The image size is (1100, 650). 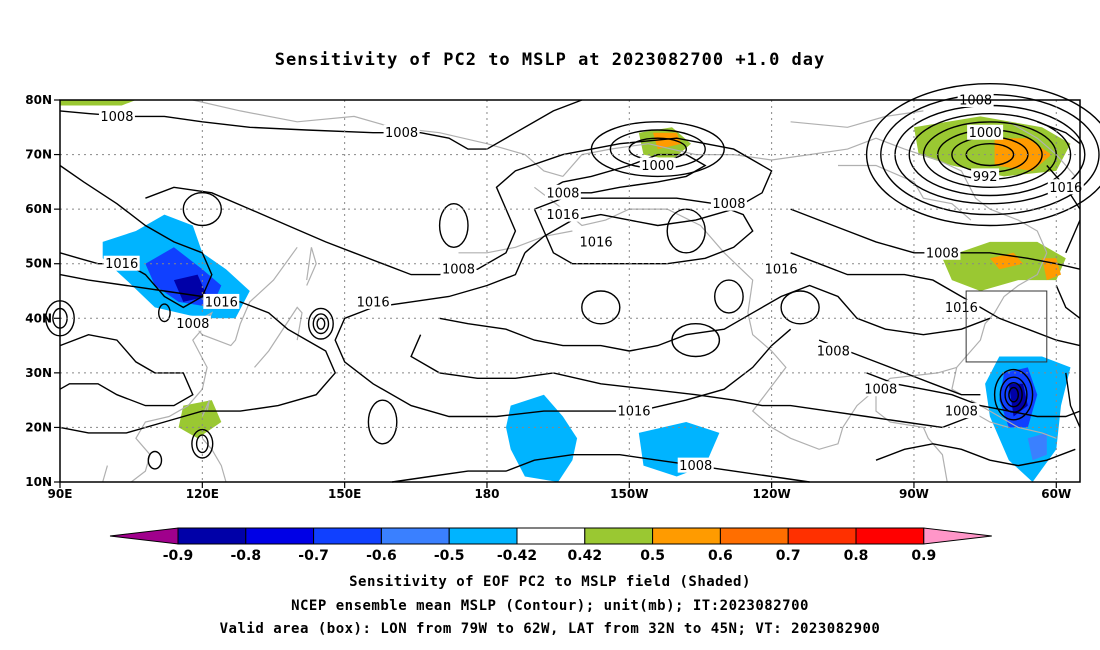 What do you see at coordinates (517, 556) in the screenshot?
I see `colorbar-label-5: -0.42` at bounding box center [517, 556].